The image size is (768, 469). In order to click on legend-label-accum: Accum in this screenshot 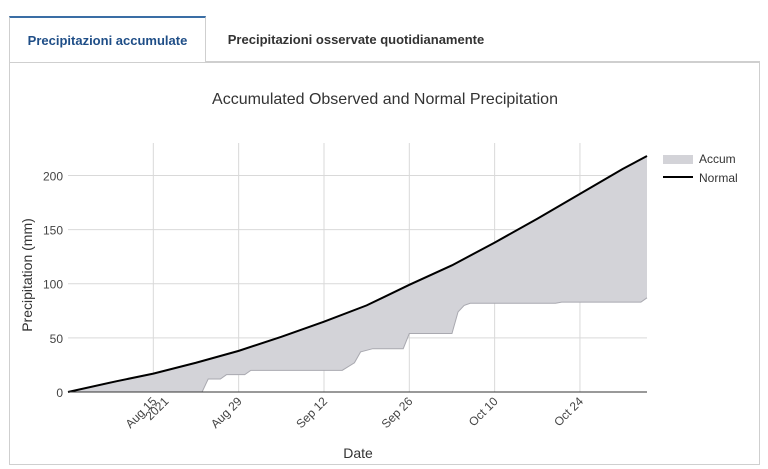, I will do `click(717, 159)`.